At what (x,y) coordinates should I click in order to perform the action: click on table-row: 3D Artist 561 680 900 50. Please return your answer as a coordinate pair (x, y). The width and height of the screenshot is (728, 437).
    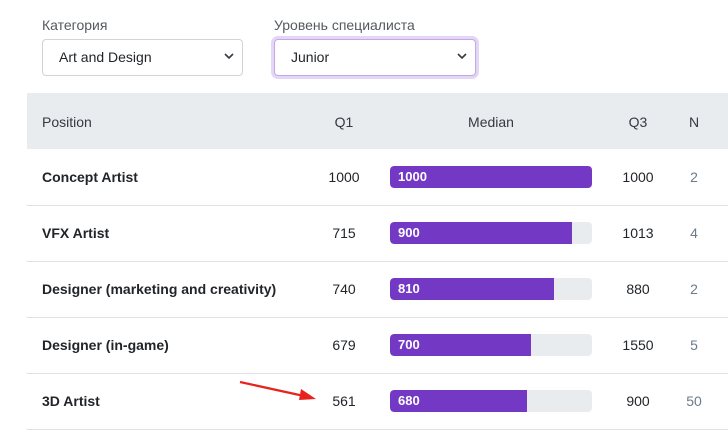
    Looking at the image, I should click on (377, 401).